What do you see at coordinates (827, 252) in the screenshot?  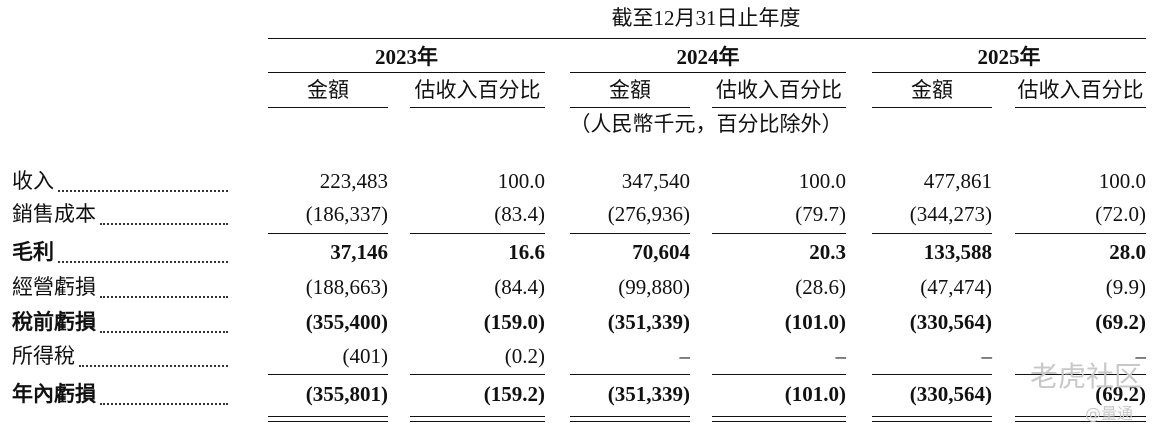 I see `cell-value: 20.3` at bounding box center [827, 252].